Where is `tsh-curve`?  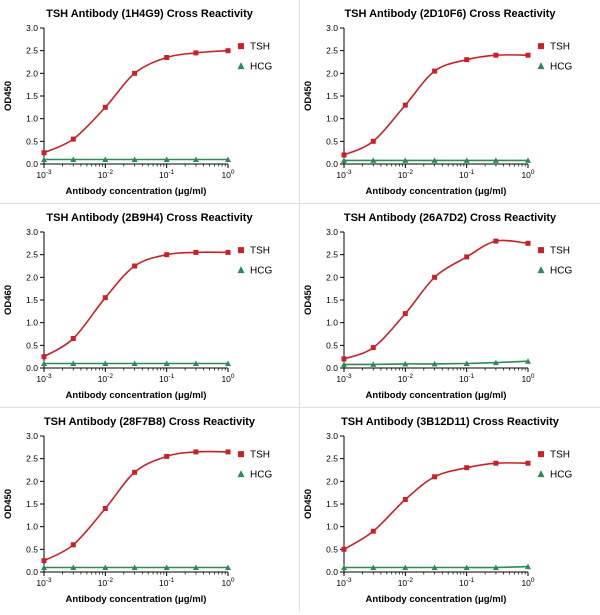
tsh-curve is located at coordinates (436, 299).